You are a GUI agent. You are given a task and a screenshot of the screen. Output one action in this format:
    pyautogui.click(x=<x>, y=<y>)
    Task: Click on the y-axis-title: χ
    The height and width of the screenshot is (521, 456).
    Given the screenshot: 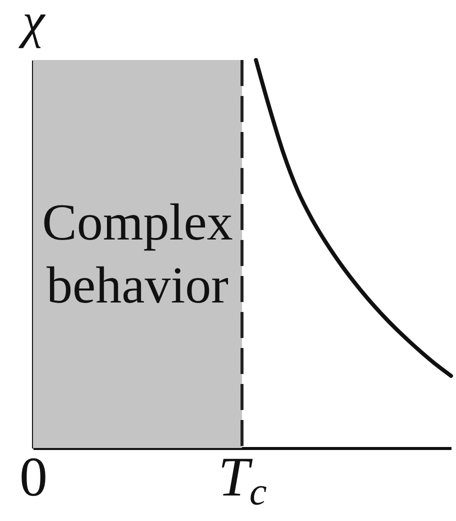 What is the action you would take?
    pyautogui.click(x=32, y=24)
    